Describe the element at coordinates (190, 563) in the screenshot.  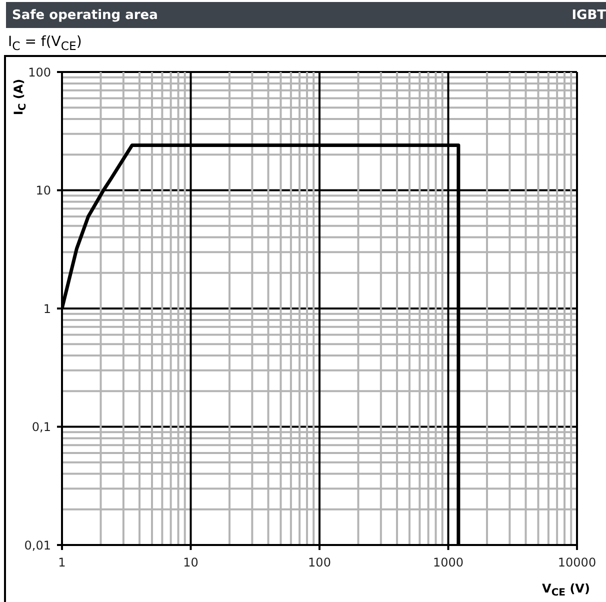
I see `x-tick-label: 10` at that location.